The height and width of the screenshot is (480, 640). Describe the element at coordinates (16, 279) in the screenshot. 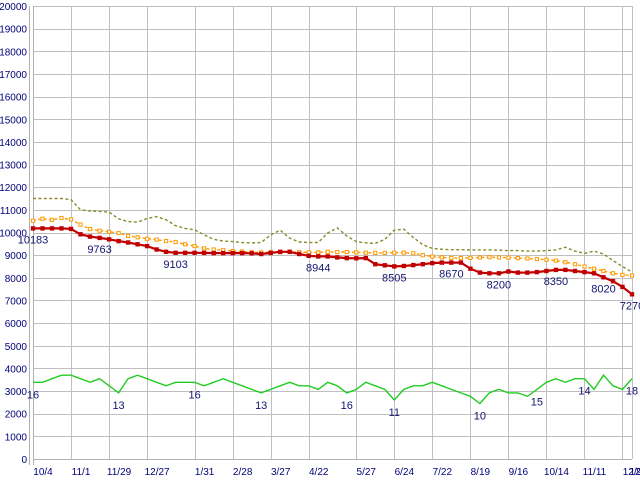

I see `y-axis-tick-label: 8000` at that location.